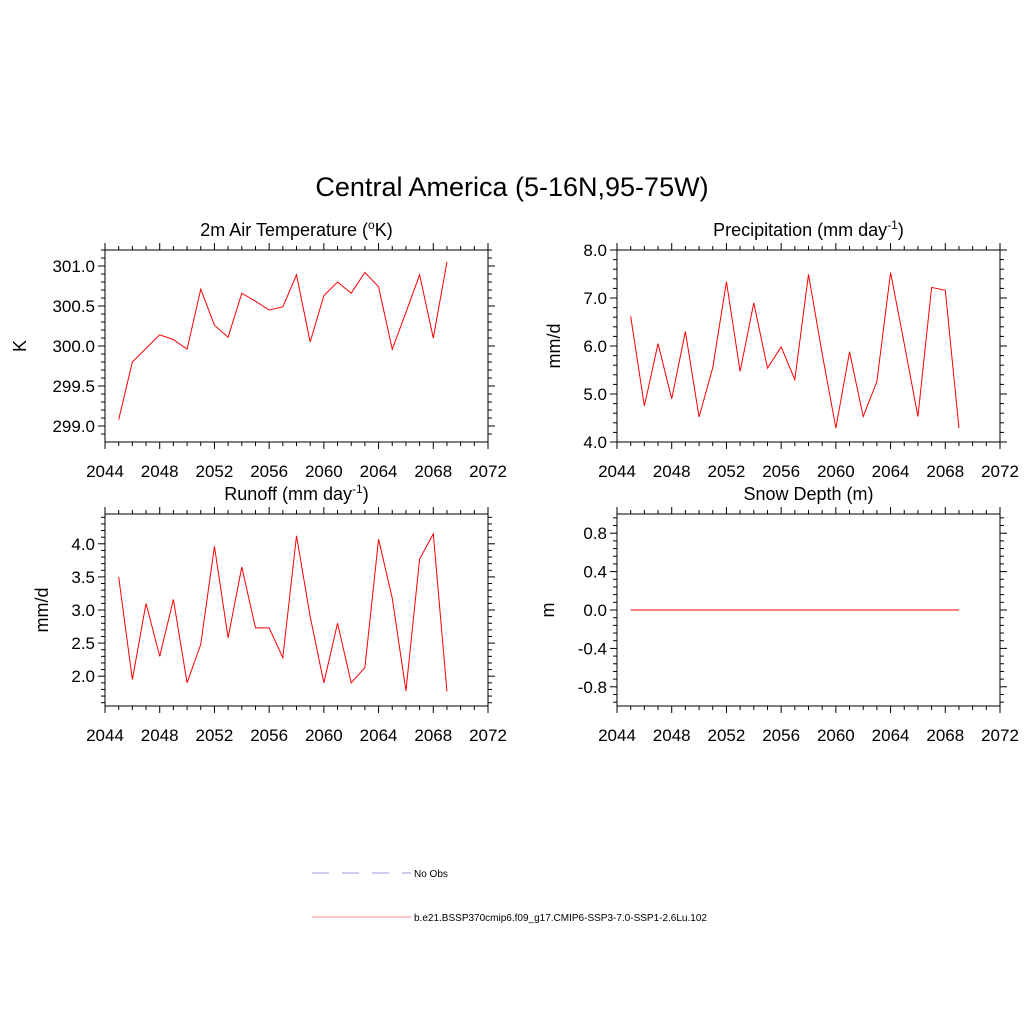 The width and height of the screenshot is (1024, 1024). Describe the element at coordinates (20, 346) in the screenshot. I see `y-axis-label: K` at that location.